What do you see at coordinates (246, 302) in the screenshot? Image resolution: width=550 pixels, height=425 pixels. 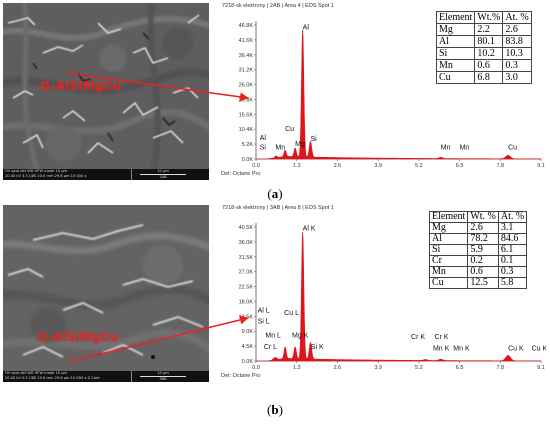 I see `b-y-tick-label: 18.0K` at bounding box center [246, 302].